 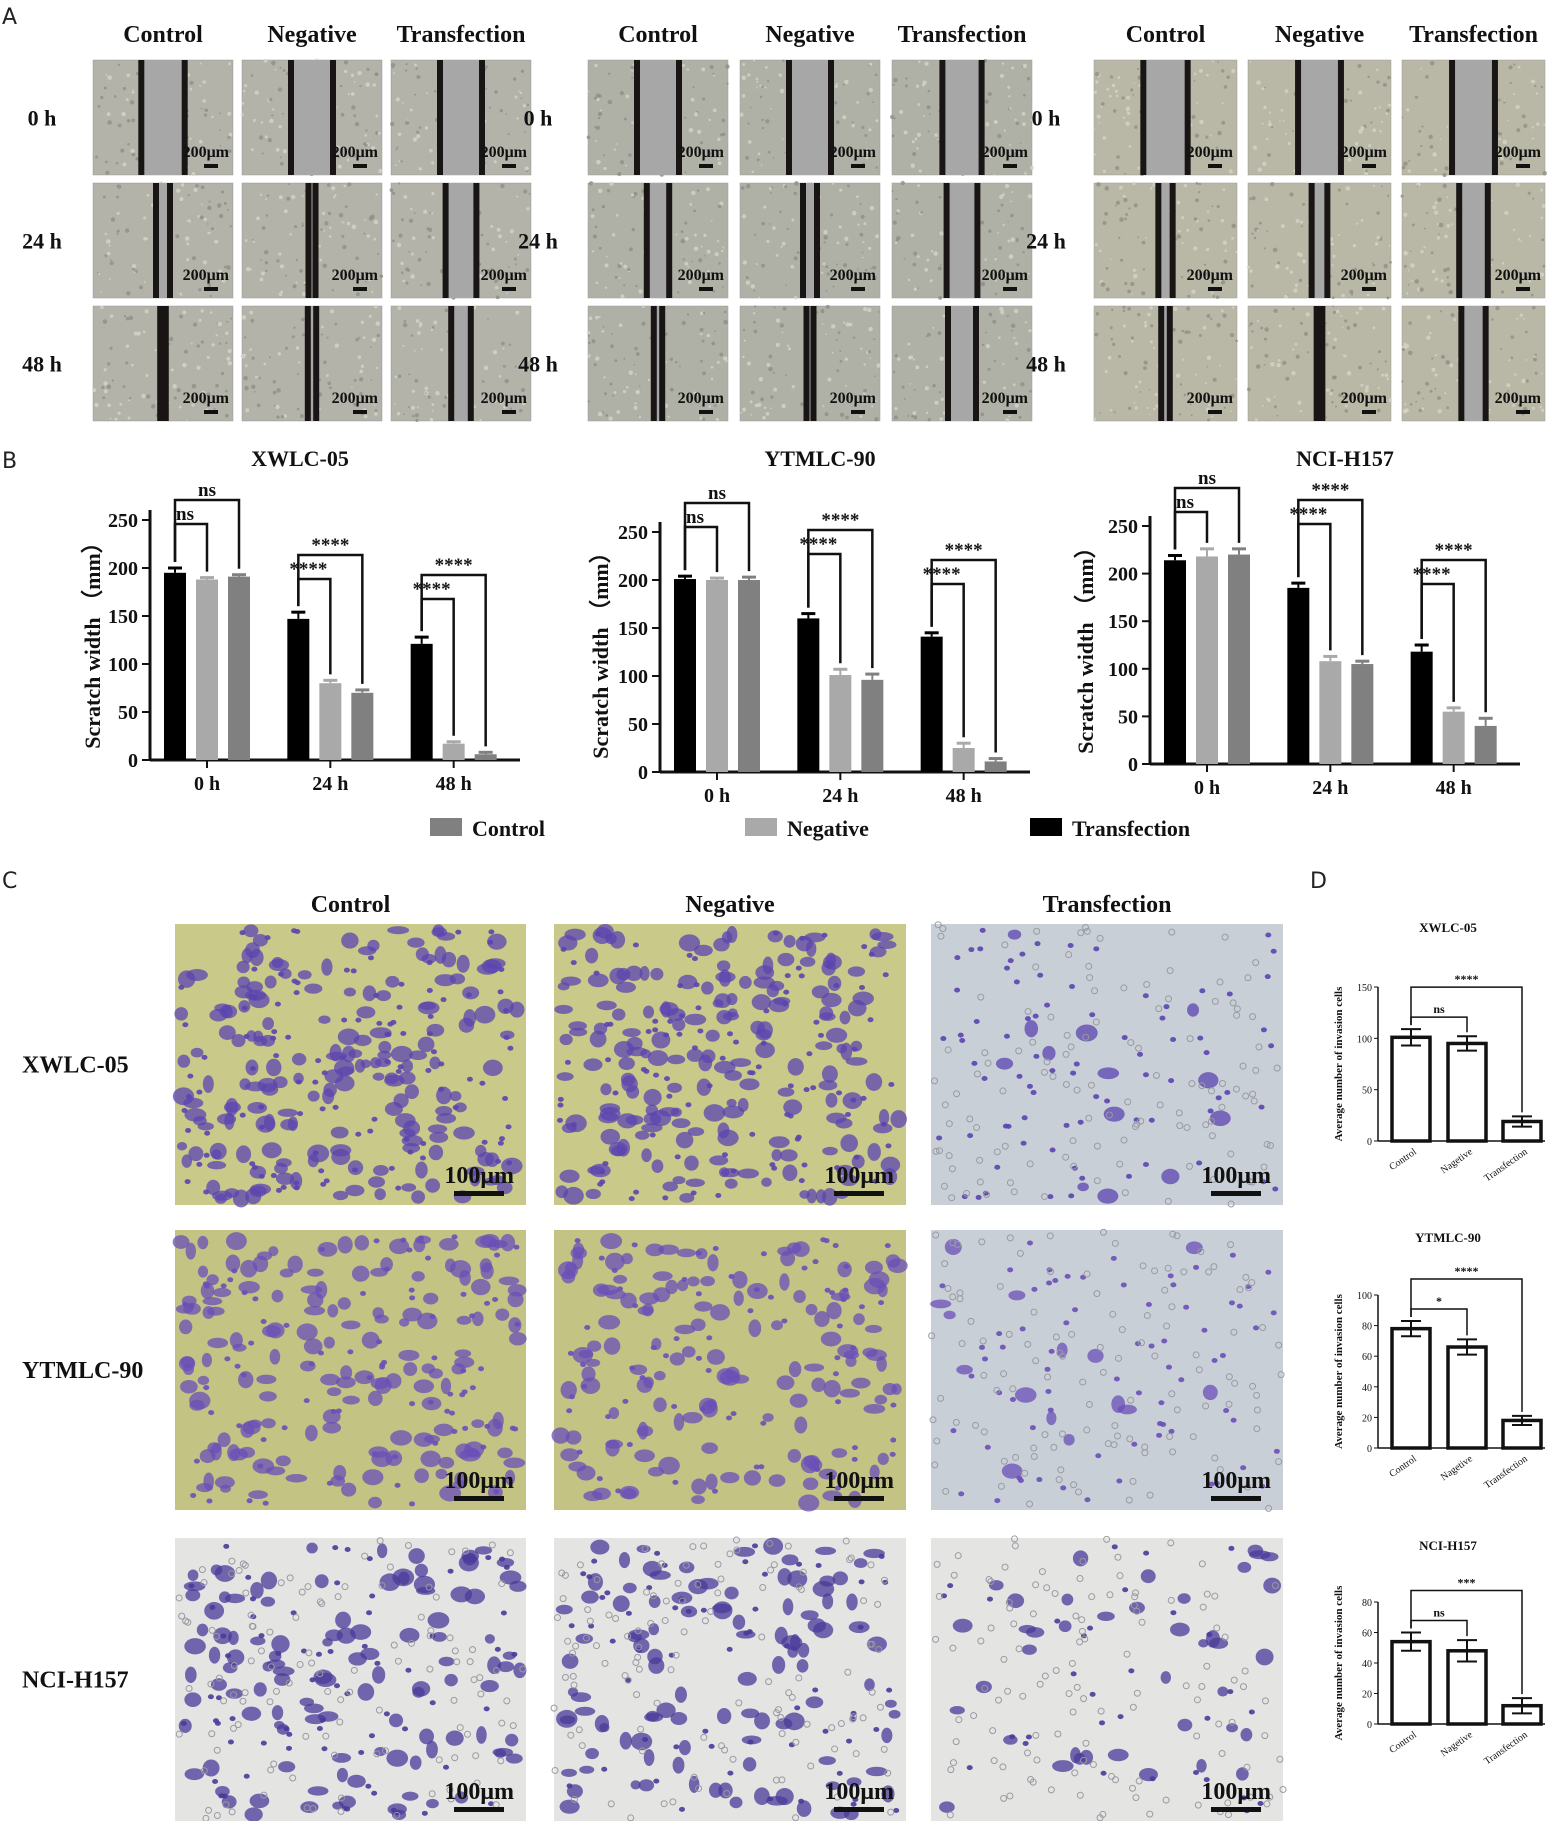 I want to click on significance-label: ns, so click(x=207, y=490).